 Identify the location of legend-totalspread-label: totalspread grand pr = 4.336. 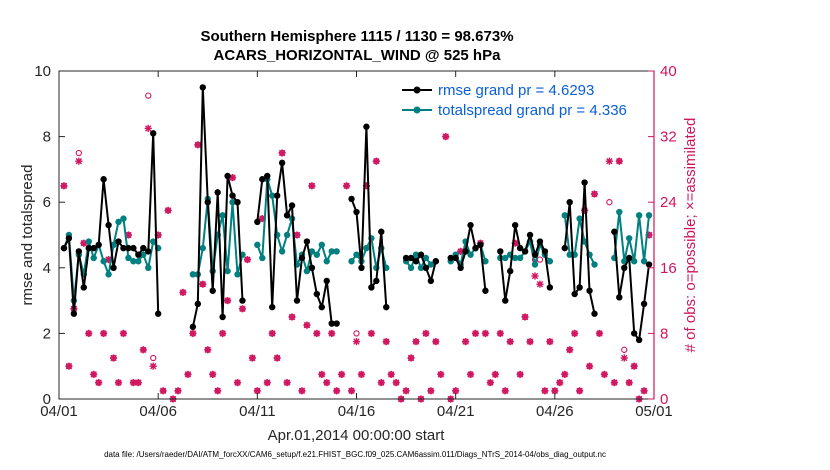
(532, 110).